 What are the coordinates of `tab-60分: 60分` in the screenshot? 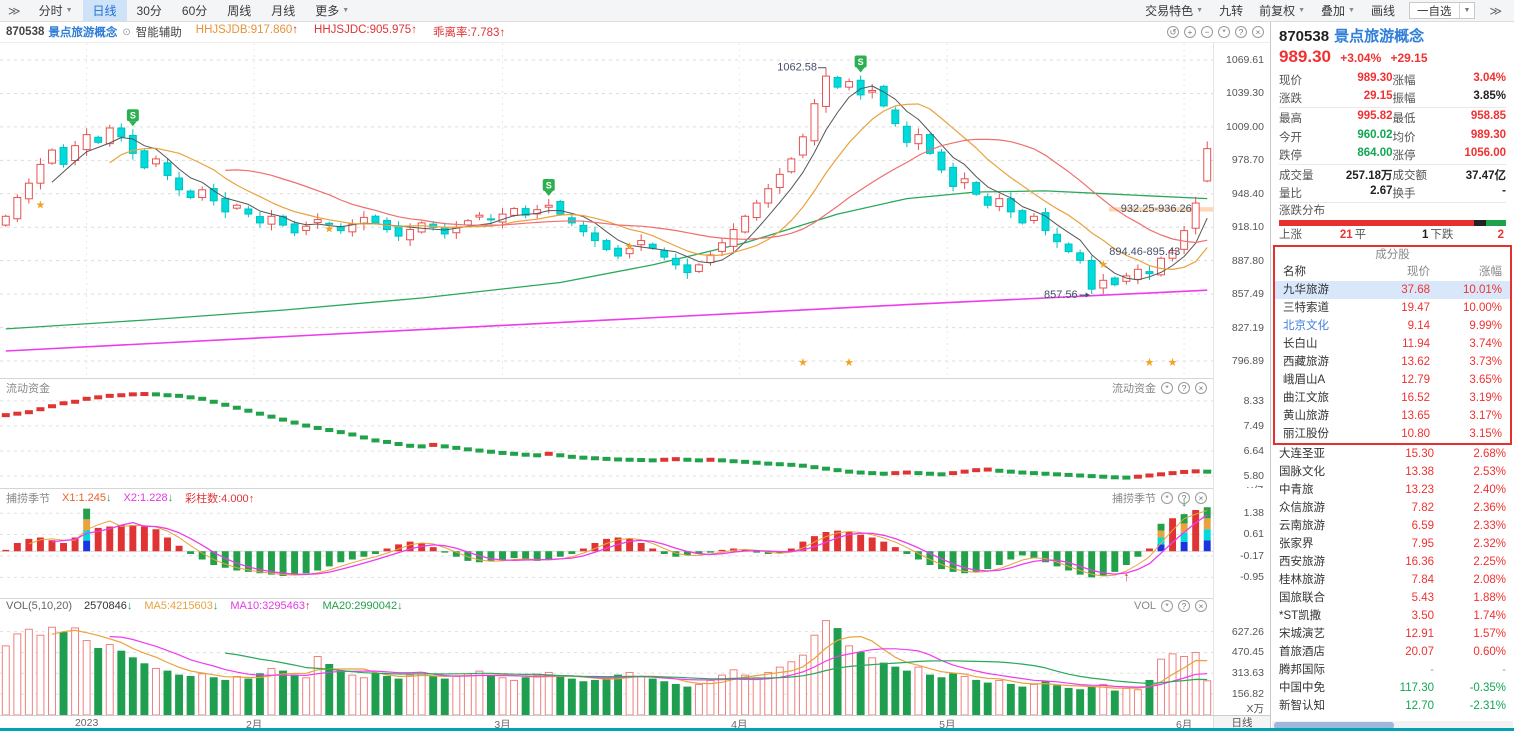 It's located at (194, 11).